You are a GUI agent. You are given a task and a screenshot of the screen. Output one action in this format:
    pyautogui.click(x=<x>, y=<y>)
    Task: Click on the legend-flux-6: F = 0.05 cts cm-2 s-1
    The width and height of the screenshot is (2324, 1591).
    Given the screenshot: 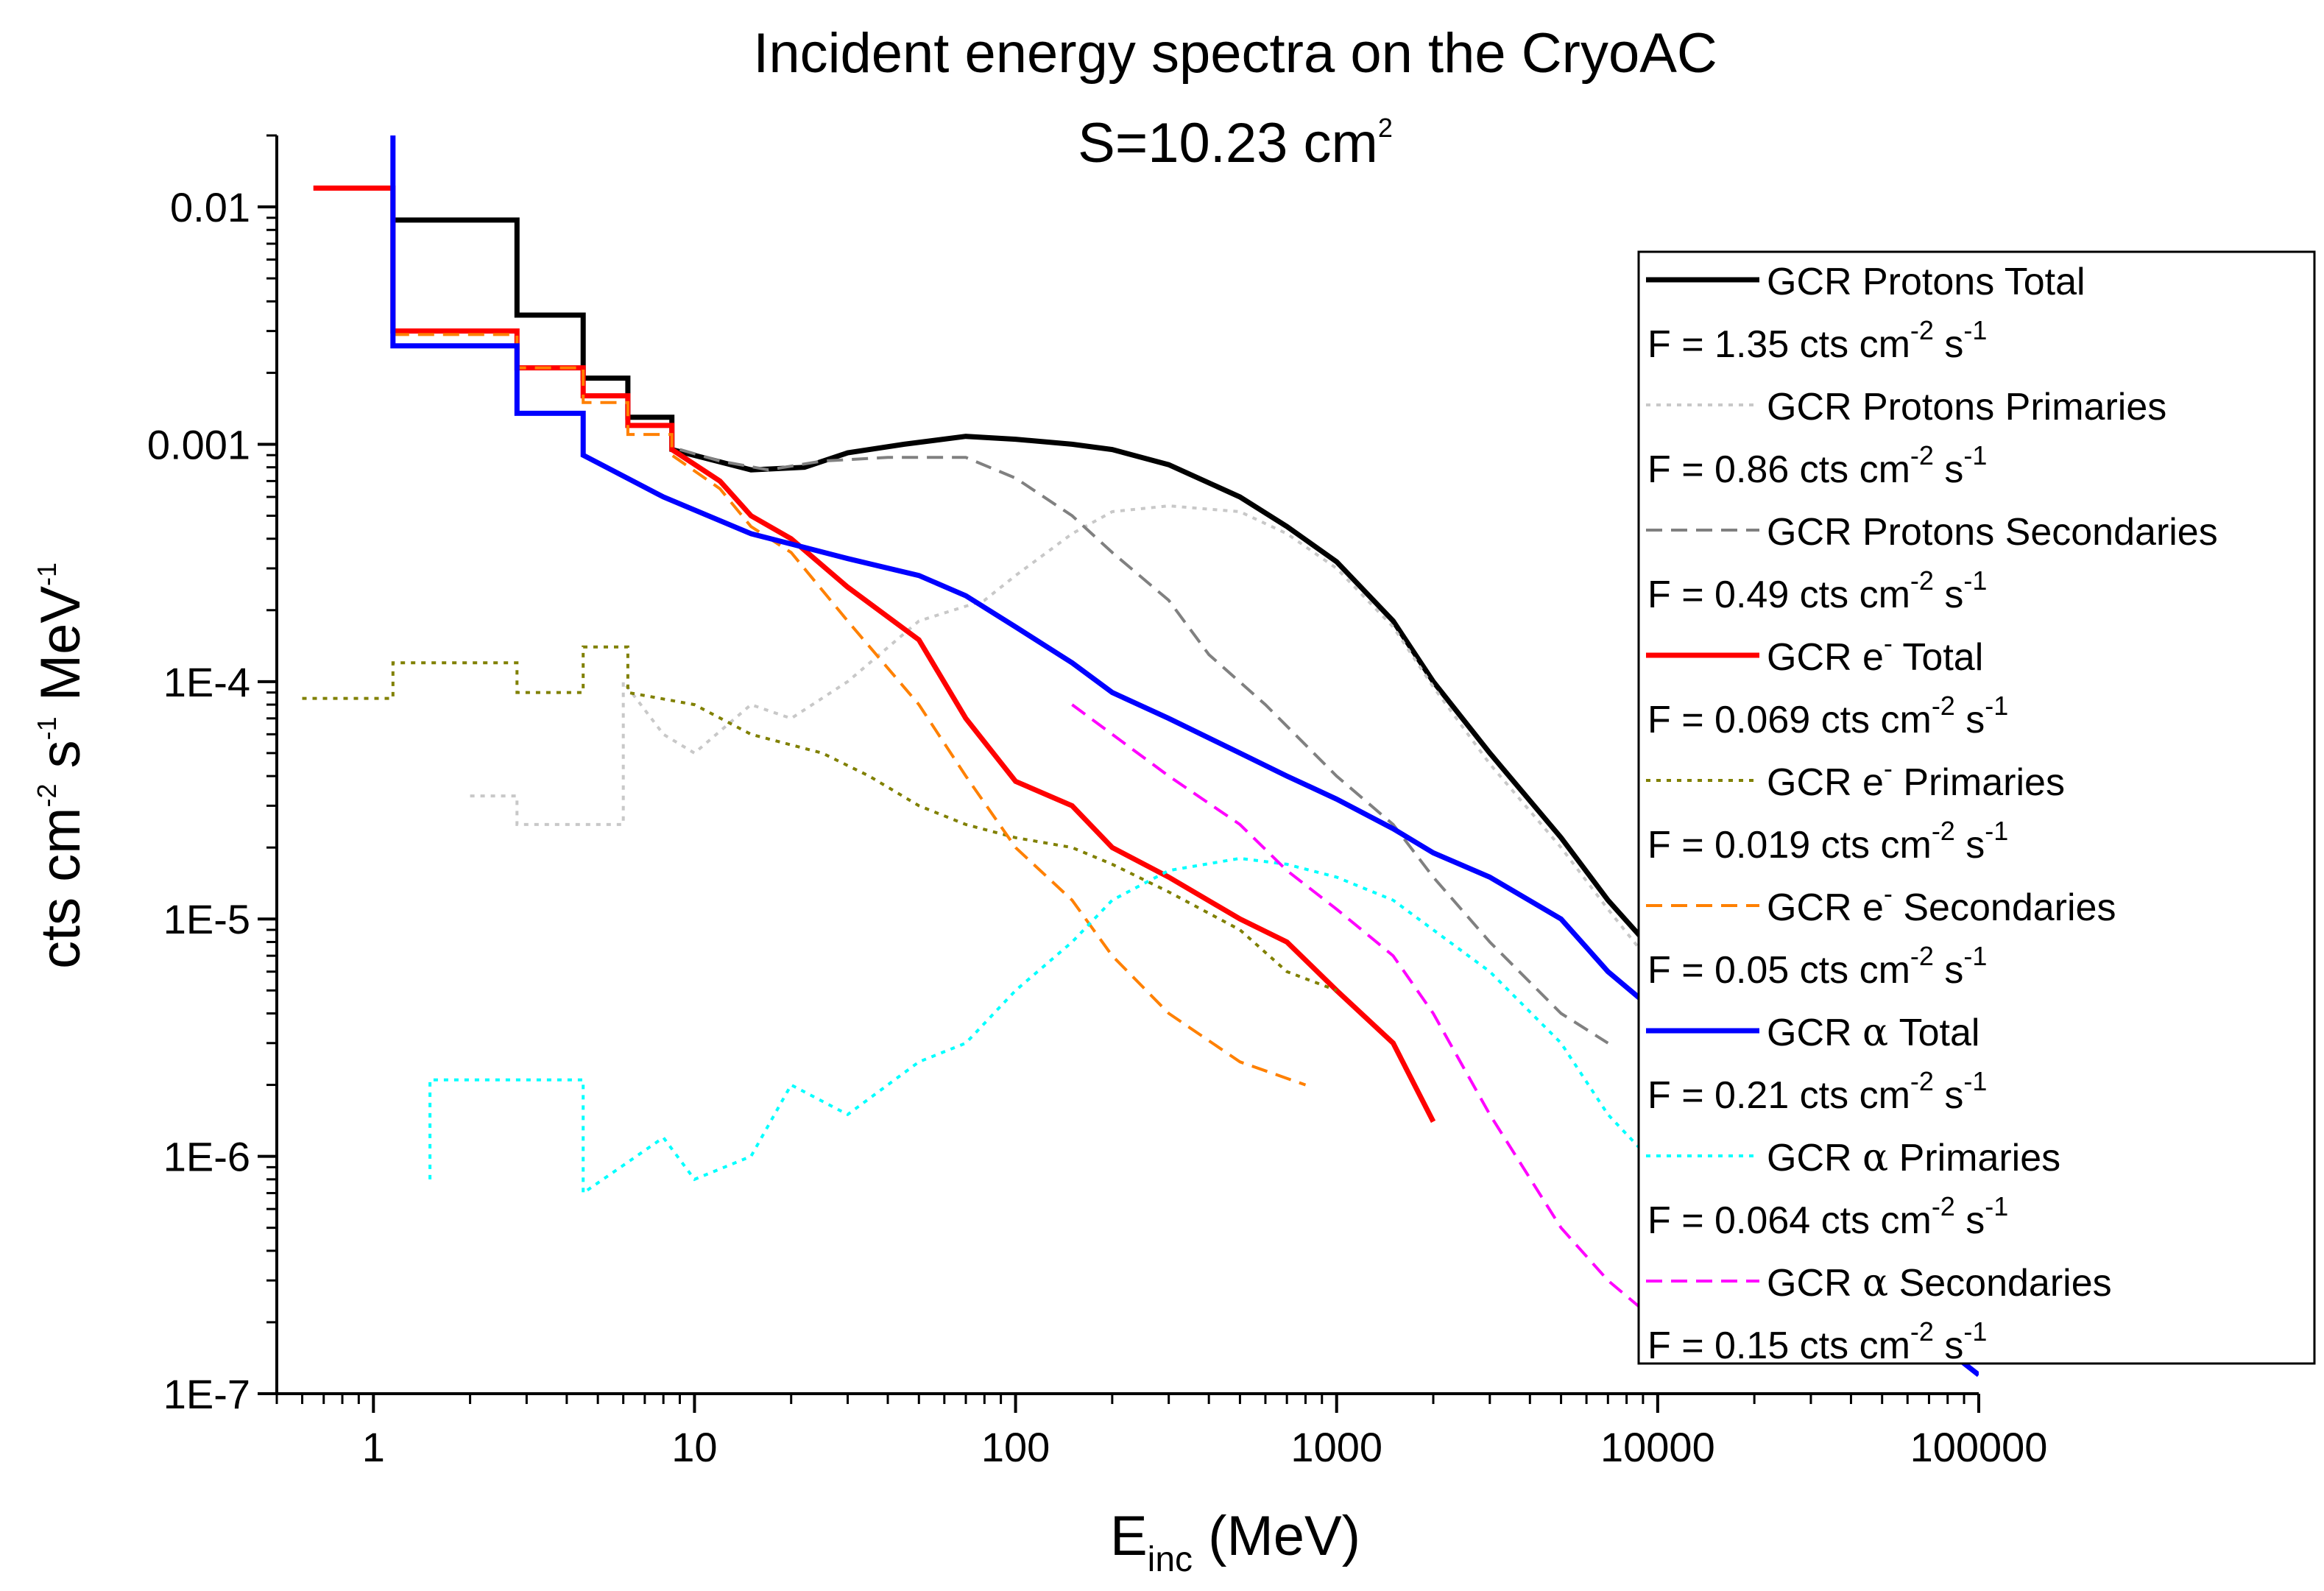 What is the action you would take?
    pyautogui.click(x=1817, y=966)
    